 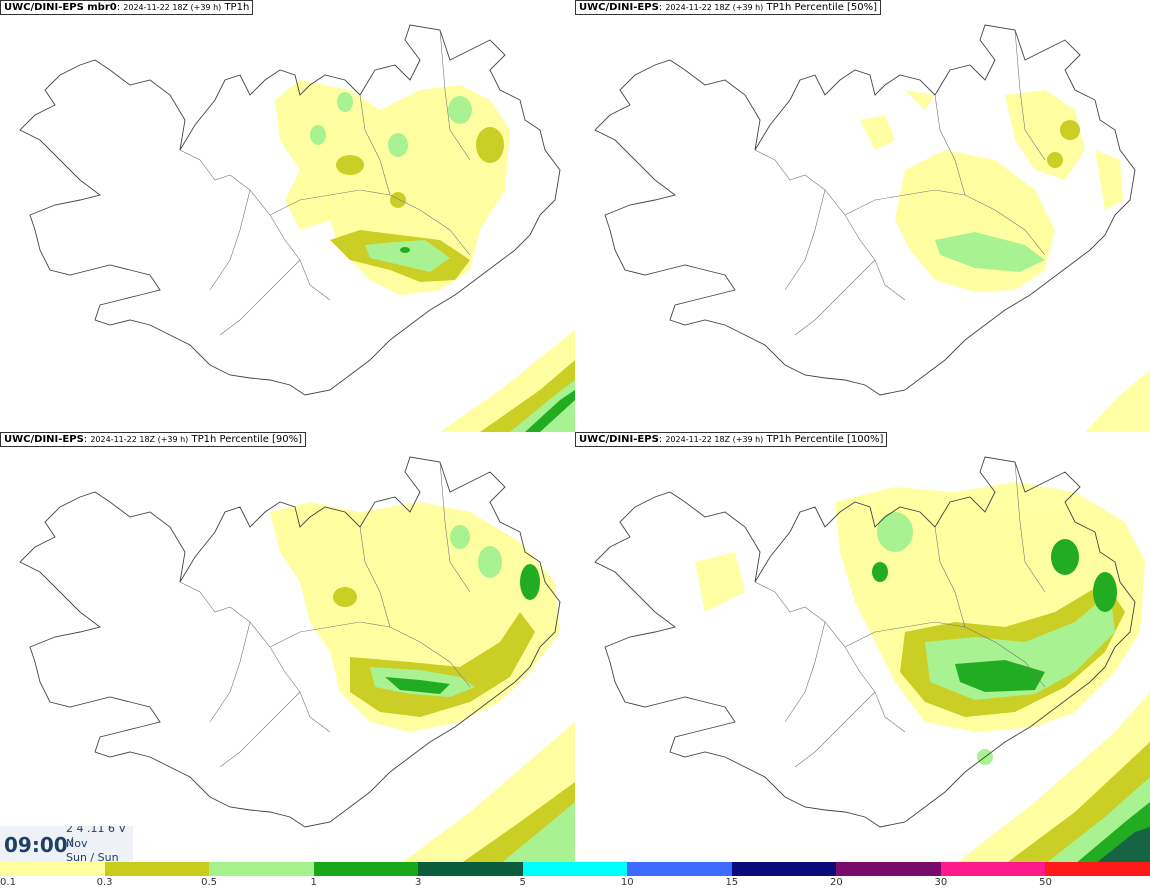 I want to click on legend-tick-label: 50, so click(x=1045, y=882).